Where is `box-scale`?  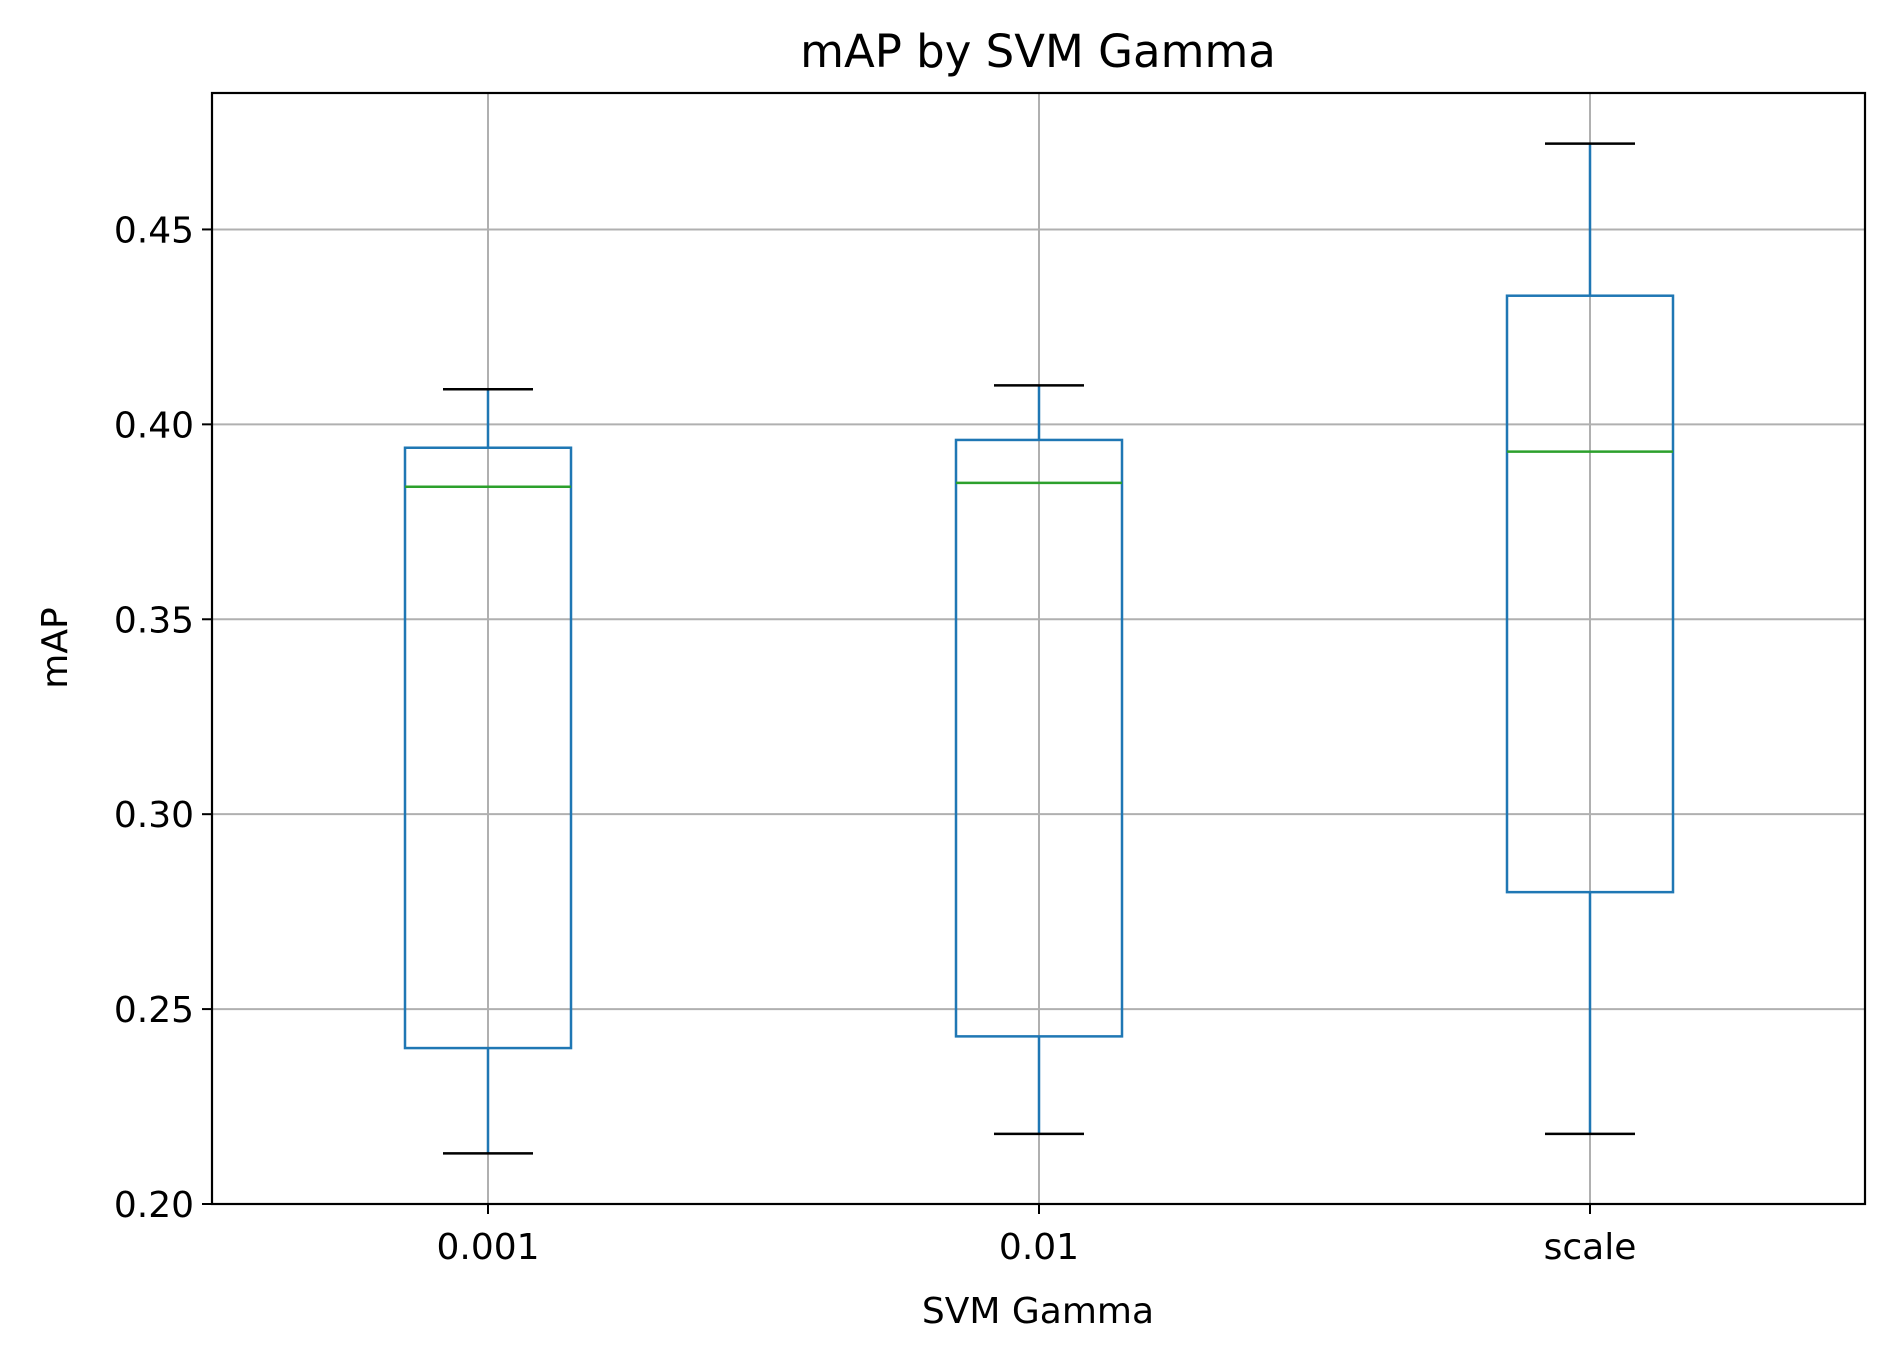 box-scale is located at coordinates (1590, 639).